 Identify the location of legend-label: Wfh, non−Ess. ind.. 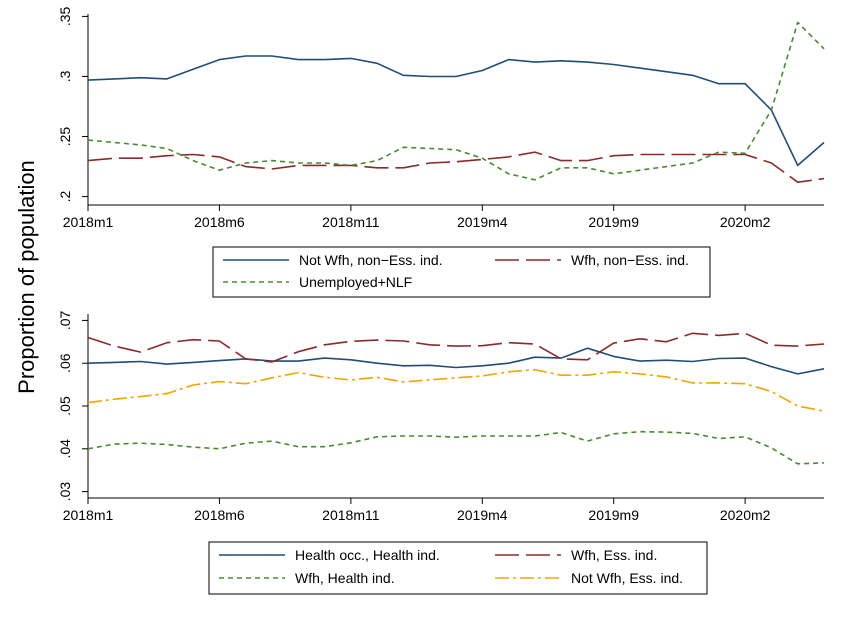
(630, 260).